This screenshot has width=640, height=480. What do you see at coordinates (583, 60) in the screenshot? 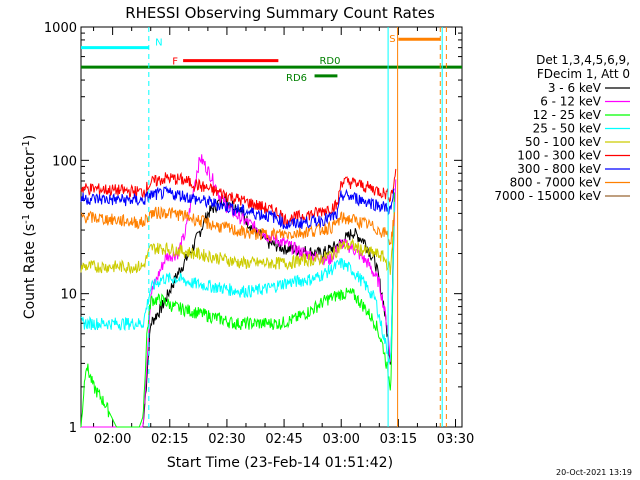
I see `legend-title-line1: Det 1,3,4,5,6,9,` at bounding box center [583, 60].